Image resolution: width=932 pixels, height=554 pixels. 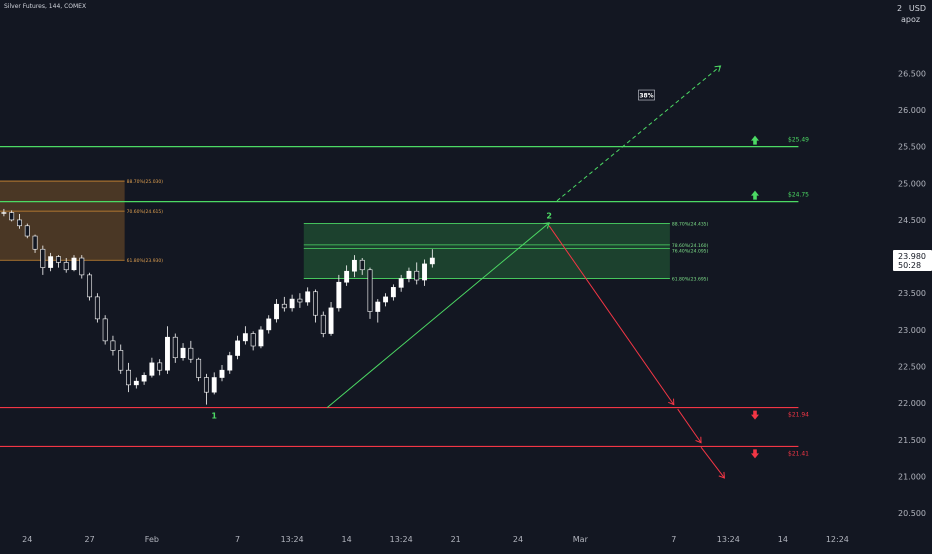 I want to click on bullish-leg, so click(x=438, y=315).